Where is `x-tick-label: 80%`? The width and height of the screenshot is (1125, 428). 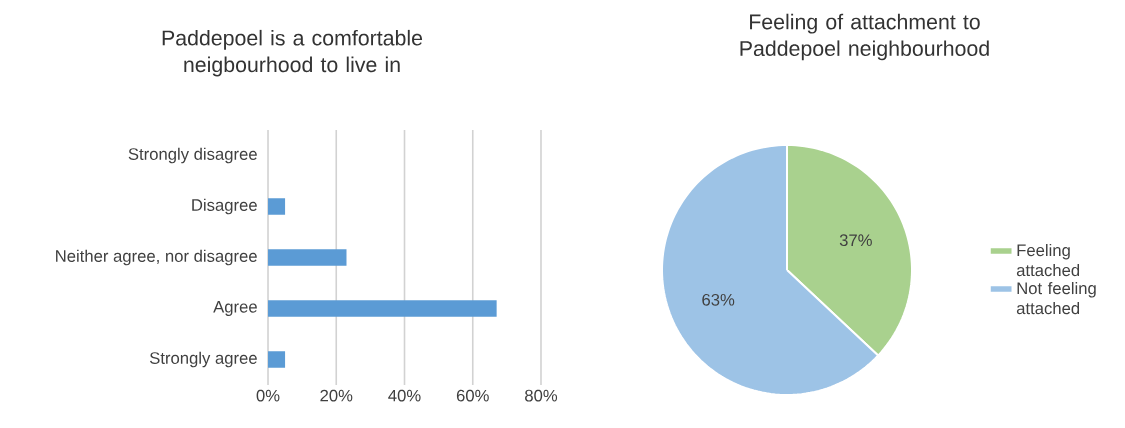
x-tick-label: 80% is located at coordinates (541, 395).